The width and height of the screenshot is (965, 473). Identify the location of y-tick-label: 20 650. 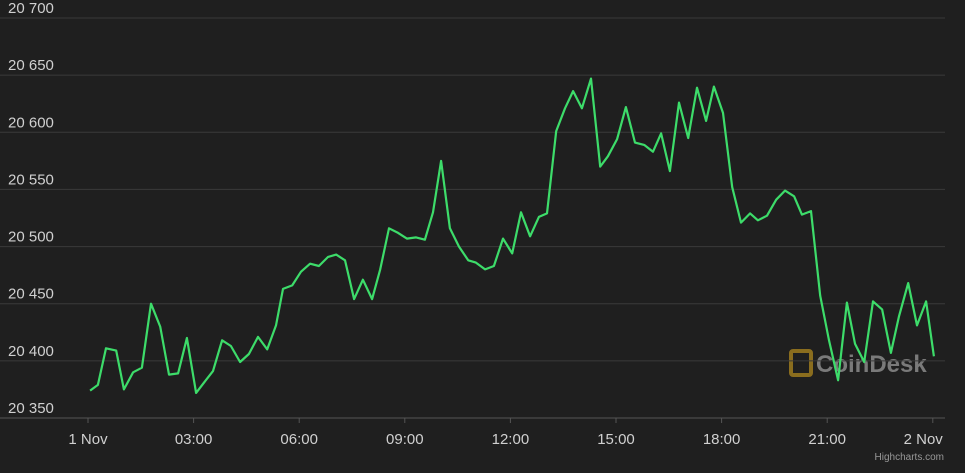
(31, 65).